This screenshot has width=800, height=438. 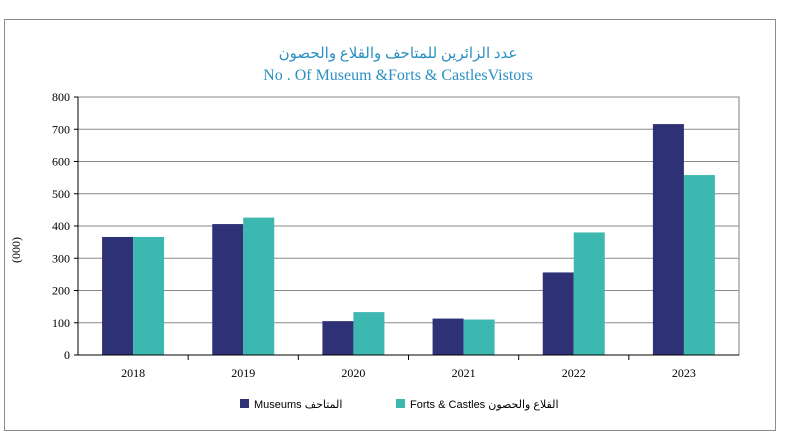 What do you see at coordinates (353, 373) in the screenshot?
I see `x-tick-label: 2020` at bounding box center [353, 373].